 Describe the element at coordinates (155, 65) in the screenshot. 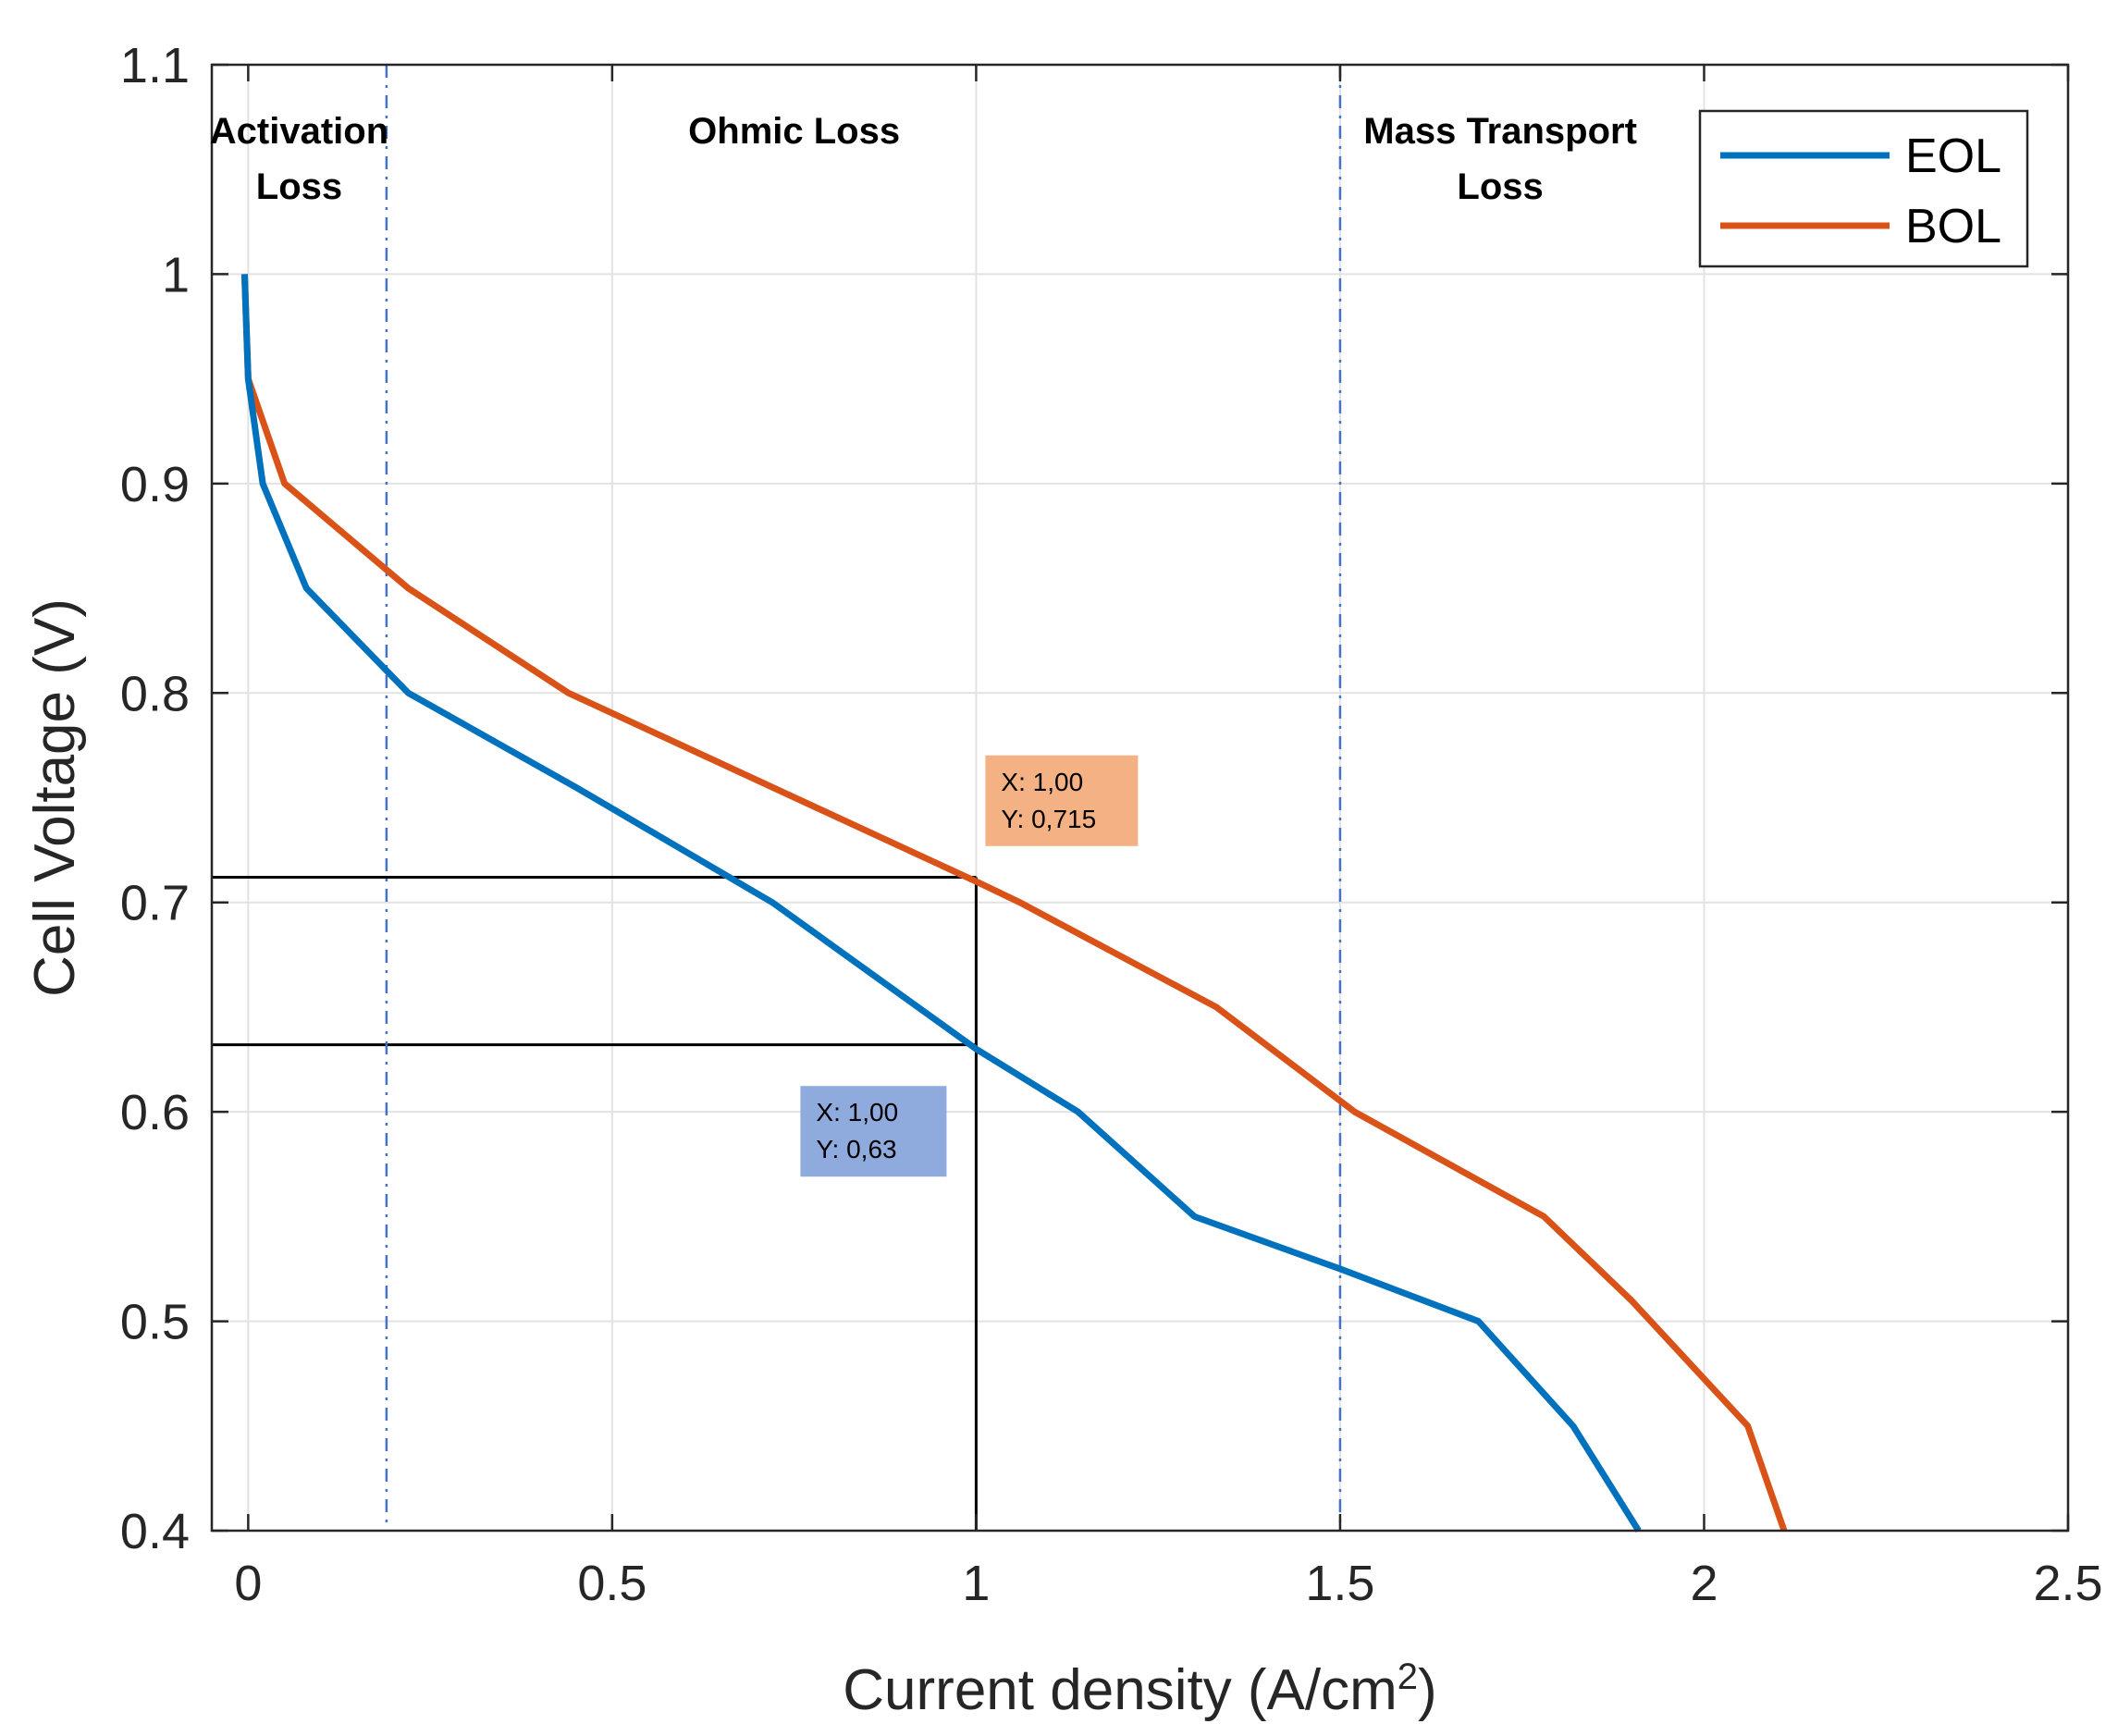

I see `y-tick-label: 1.1` at that location.